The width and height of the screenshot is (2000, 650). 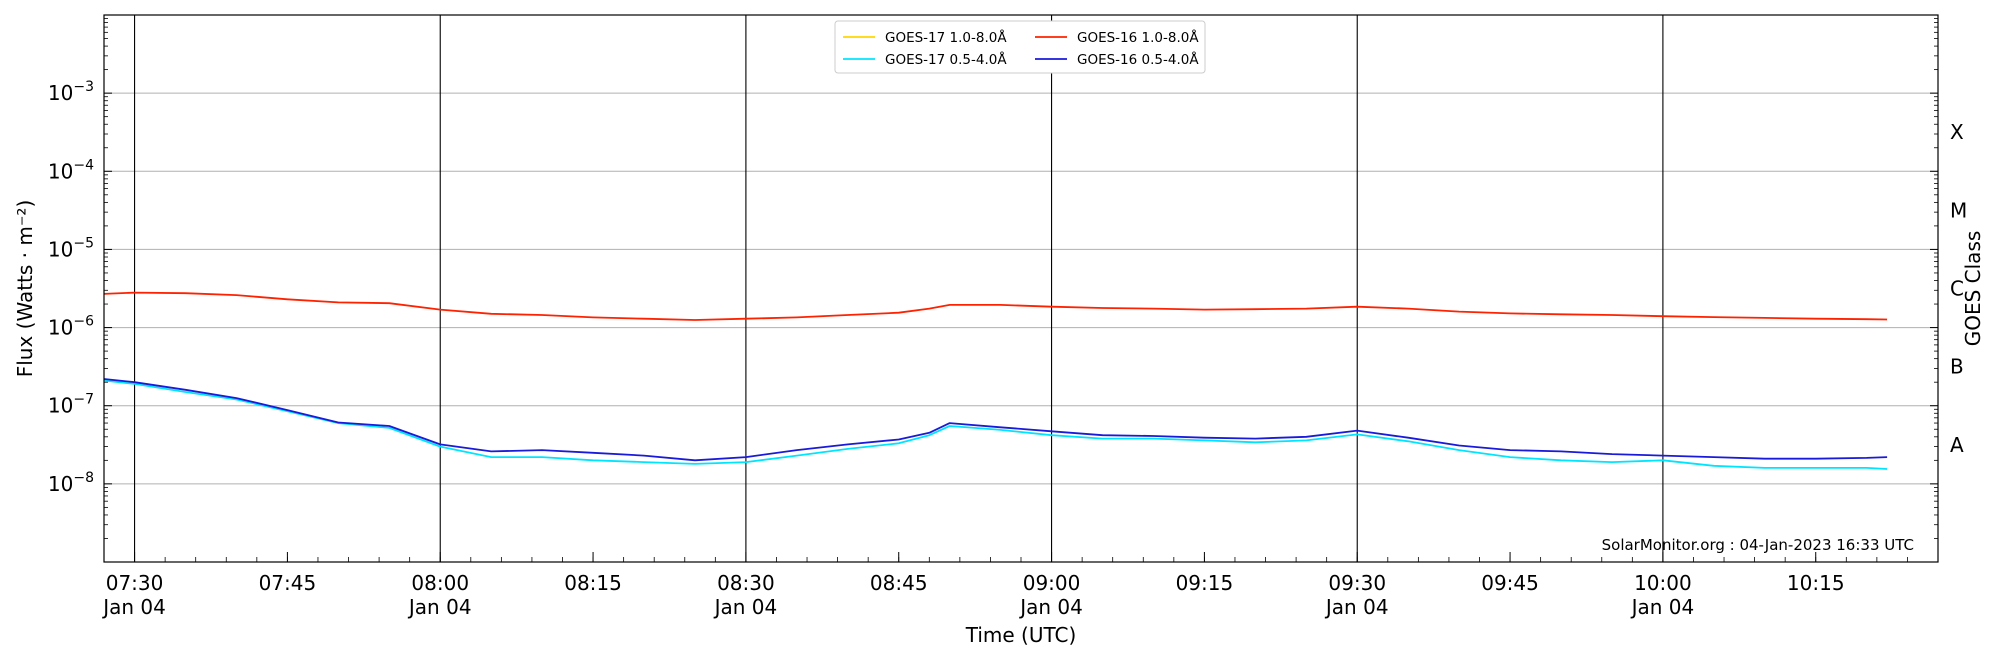 I want to click on x-tick-label: 10:00, so click(x=1663, y=583).